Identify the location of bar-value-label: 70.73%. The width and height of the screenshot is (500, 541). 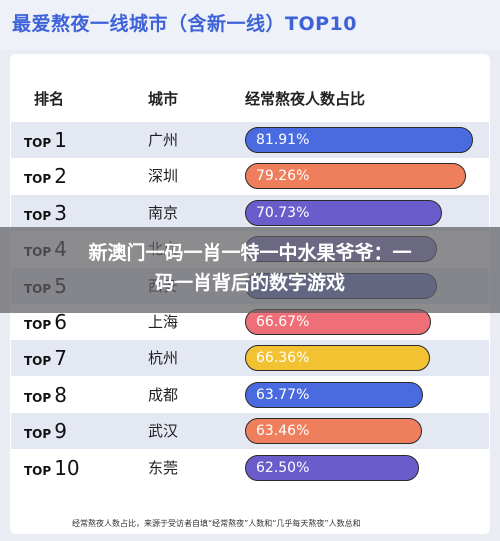
(283, 213).